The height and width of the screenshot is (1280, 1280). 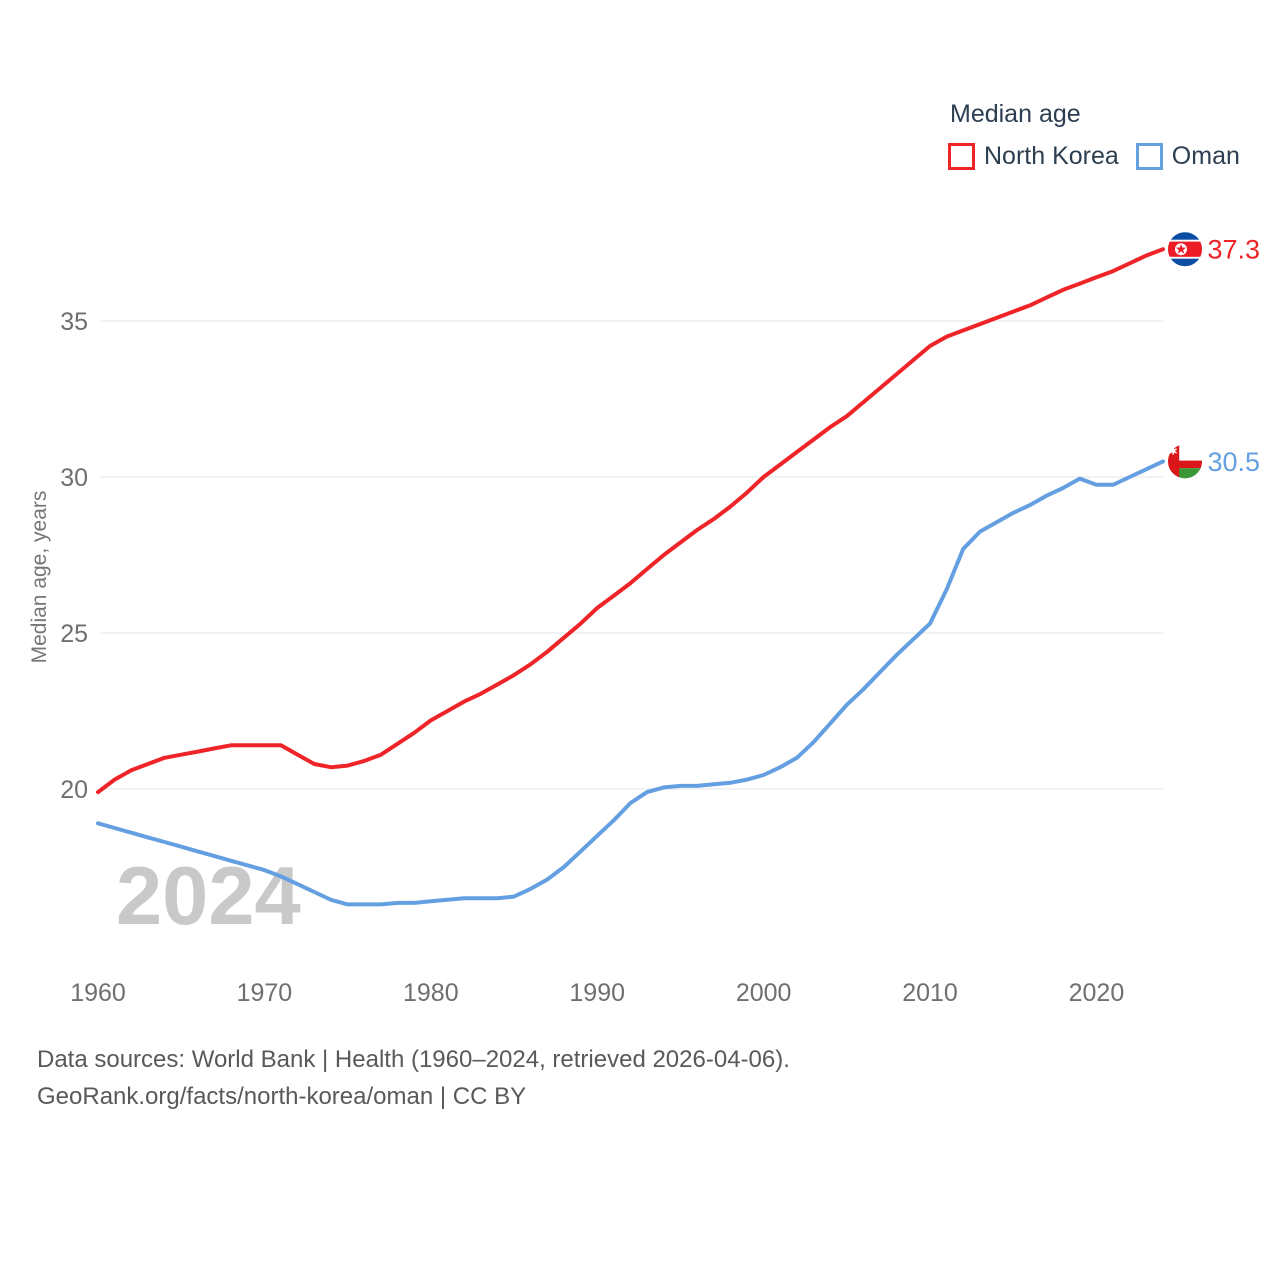 I want to click on legend-item-label: North Korea, so click(x=1051, y=156).